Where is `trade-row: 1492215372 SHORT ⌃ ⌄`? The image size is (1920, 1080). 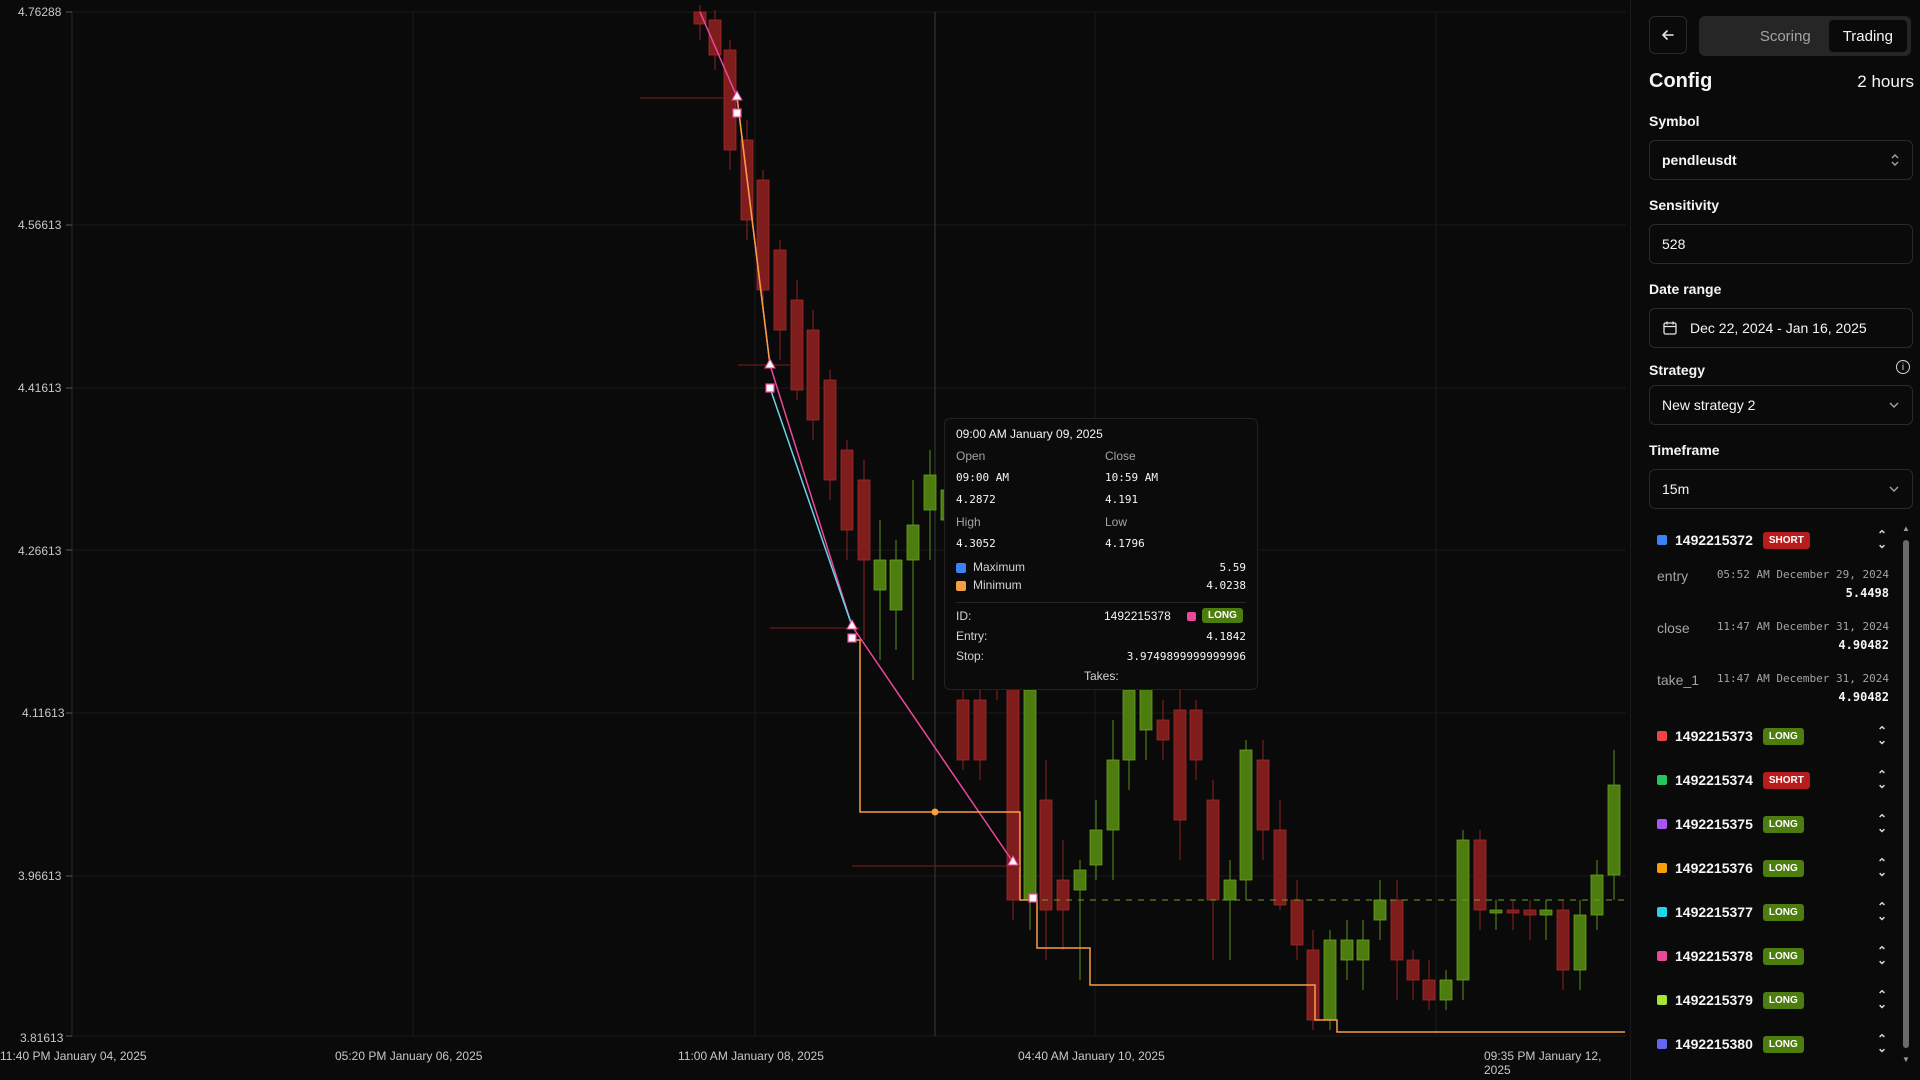 trade-row: 1492215372 SHORT ⌃ ⌄ is located at coordinates (1772, 540).